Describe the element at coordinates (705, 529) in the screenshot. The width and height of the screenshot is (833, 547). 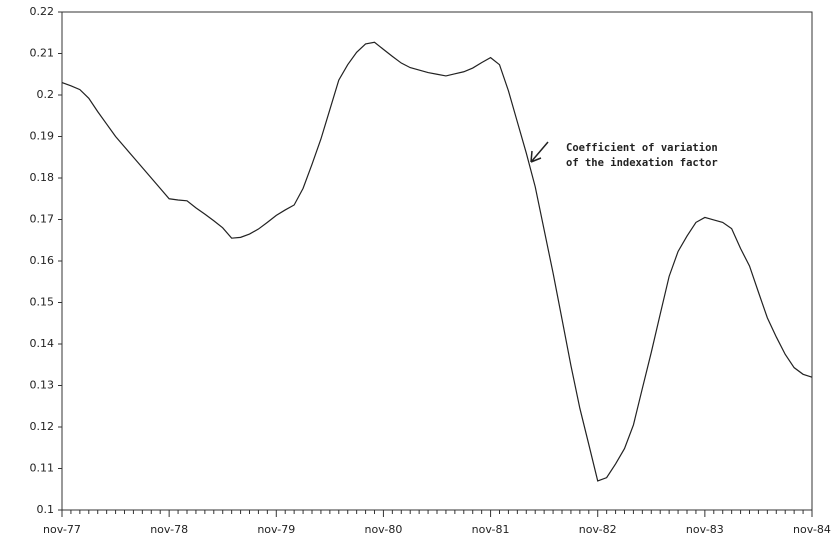
I see `x-tick-label: nov-83` at that location.